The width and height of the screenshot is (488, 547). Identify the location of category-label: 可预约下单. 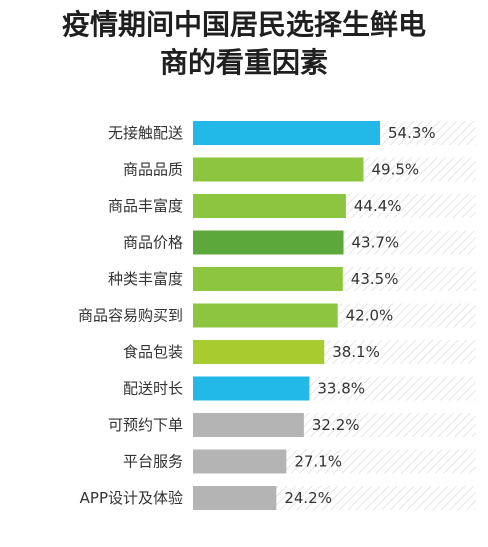
(145, 425).